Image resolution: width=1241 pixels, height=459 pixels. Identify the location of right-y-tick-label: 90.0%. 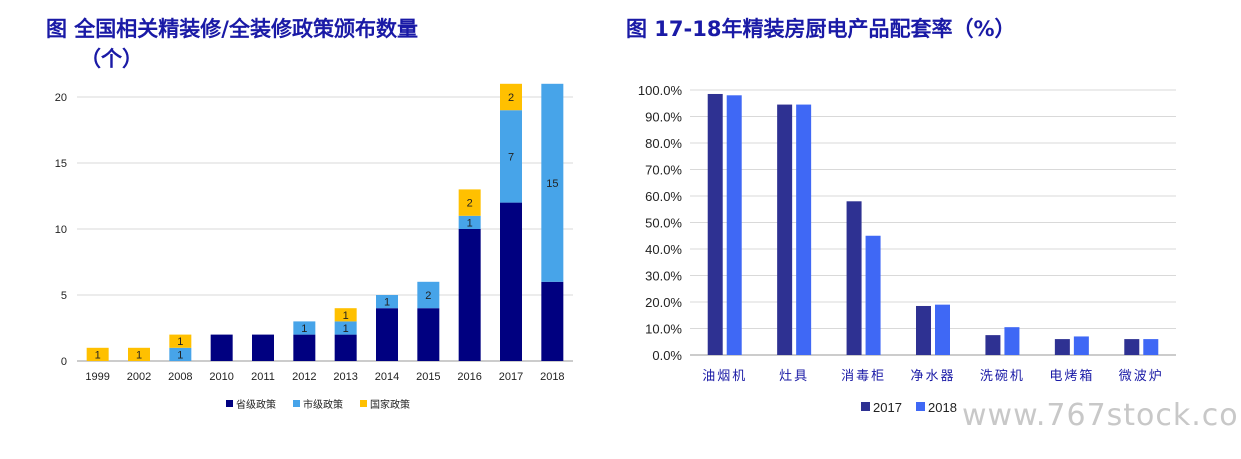
(663, 117).